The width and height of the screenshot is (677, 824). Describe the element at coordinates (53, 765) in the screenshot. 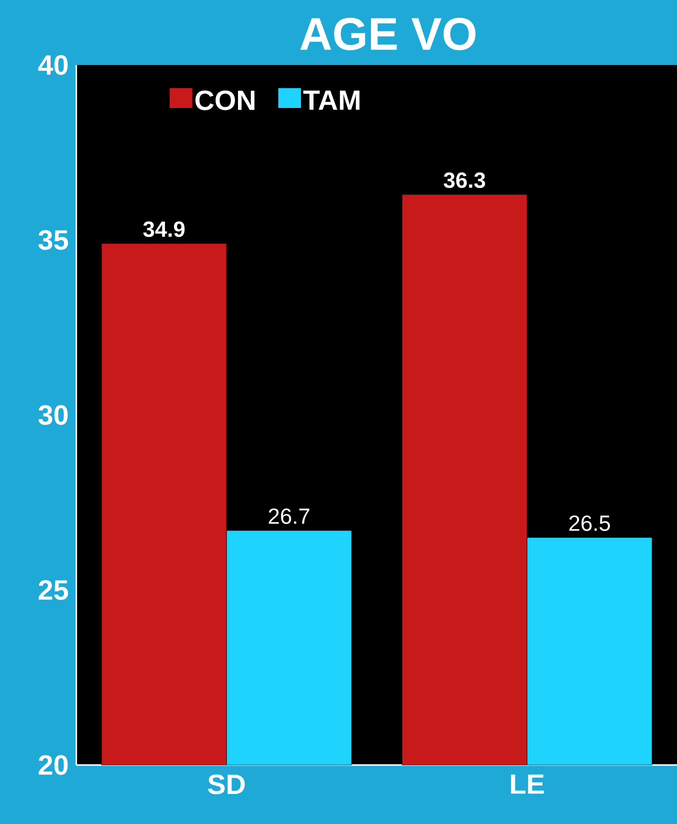

I see `y-tick-label: 20` at that location.